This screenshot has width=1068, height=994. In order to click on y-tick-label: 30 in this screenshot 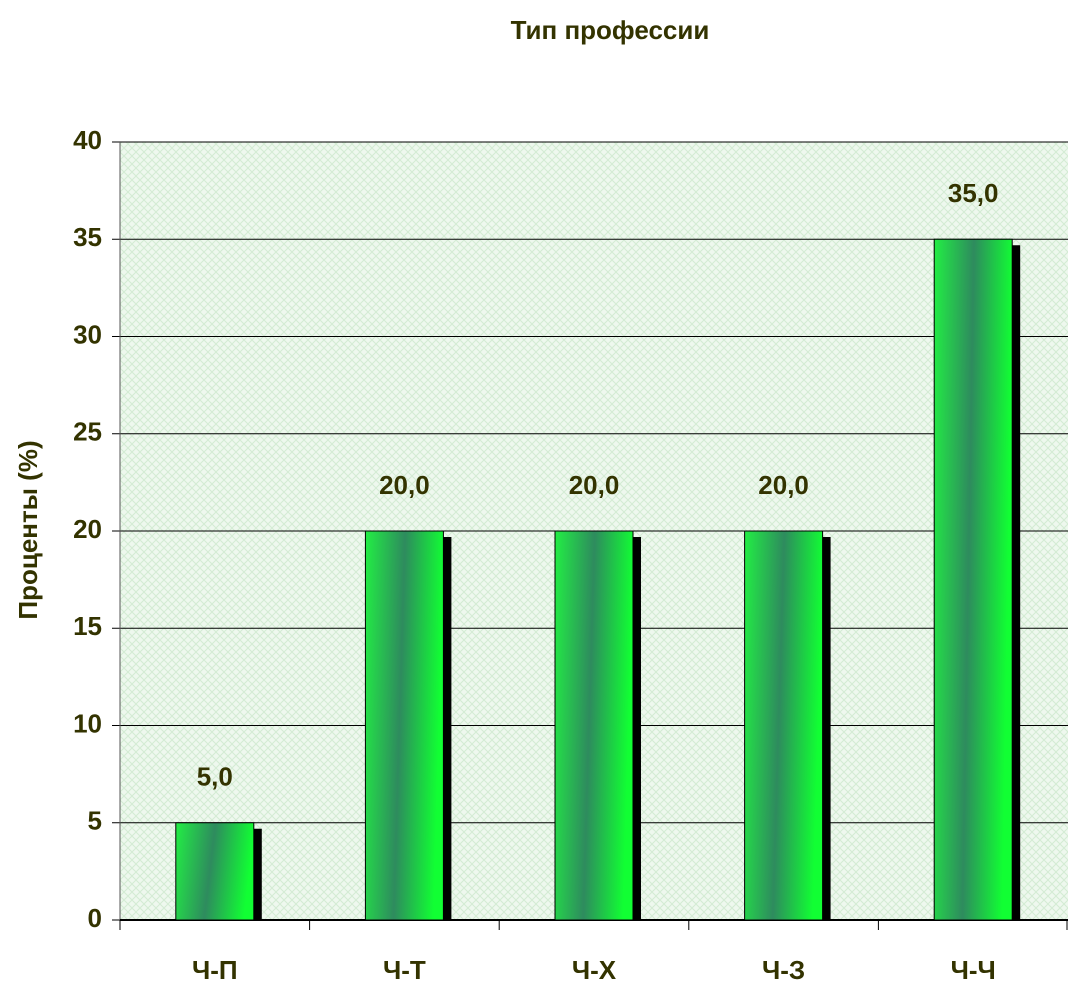, I will do `click(87, 334)`.